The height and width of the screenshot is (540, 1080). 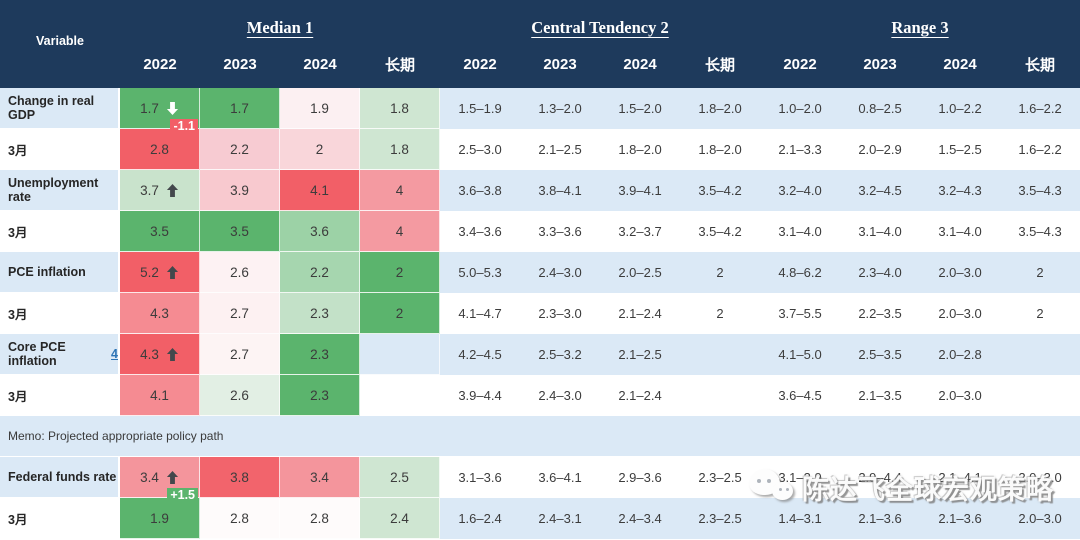 I want to click on ct-cell, so click(x=720, y=395).